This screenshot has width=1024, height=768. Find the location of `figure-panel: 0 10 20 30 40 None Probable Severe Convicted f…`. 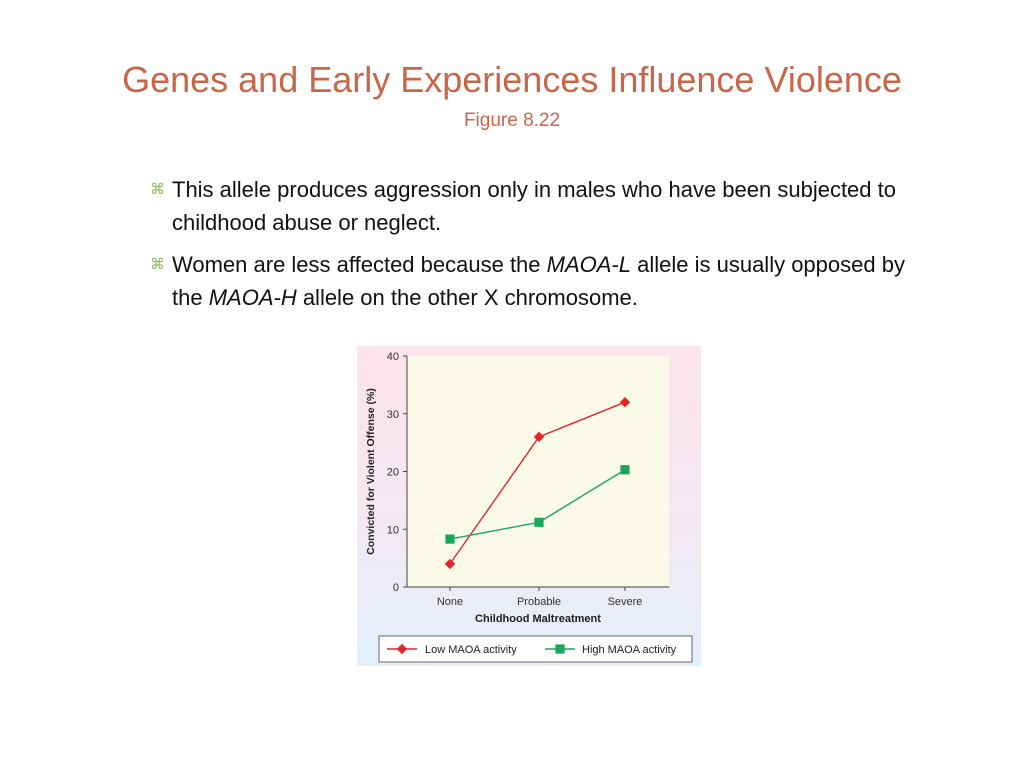

figure-panel: 0 10 20 30 40 None Probable Severe Convicted f… is located at coordinates (529, 506).